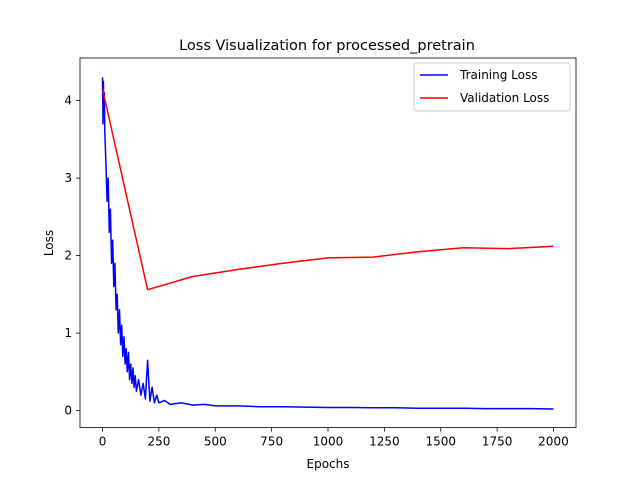  What do you see at coordinates (328, 464) in the screenshot?
I see `x-axis-label: Epochs` at bounding box center [328, 464].